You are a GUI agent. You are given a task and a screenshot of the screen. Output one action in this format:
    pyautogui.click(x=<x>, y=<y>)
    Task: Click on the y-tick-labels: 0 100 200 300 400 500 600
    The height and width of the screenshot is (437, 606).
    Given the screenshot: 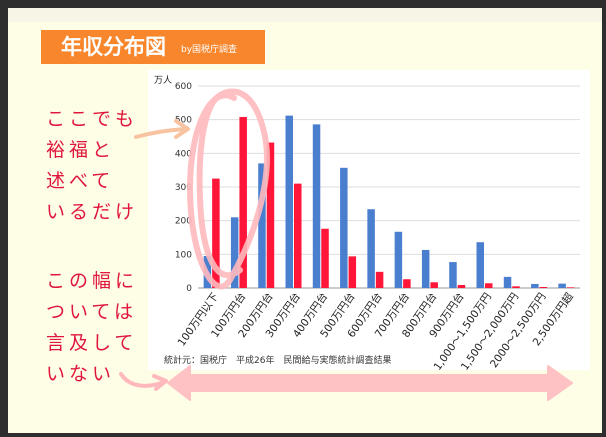 What is the action you would take?
    pyautogui.click(x=183, y=188)
    